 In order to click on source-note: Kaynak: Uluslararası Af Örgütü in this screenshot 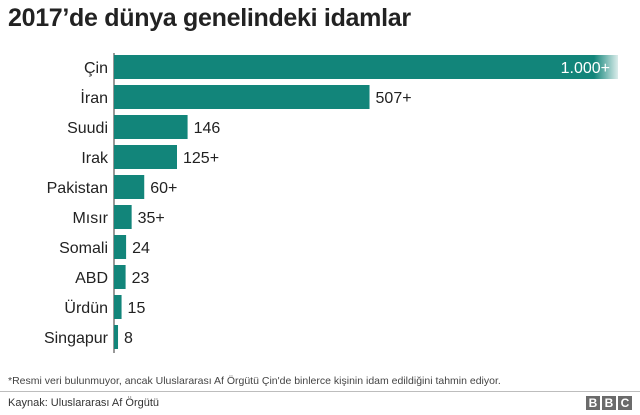, I will do `click(84, 403)`.